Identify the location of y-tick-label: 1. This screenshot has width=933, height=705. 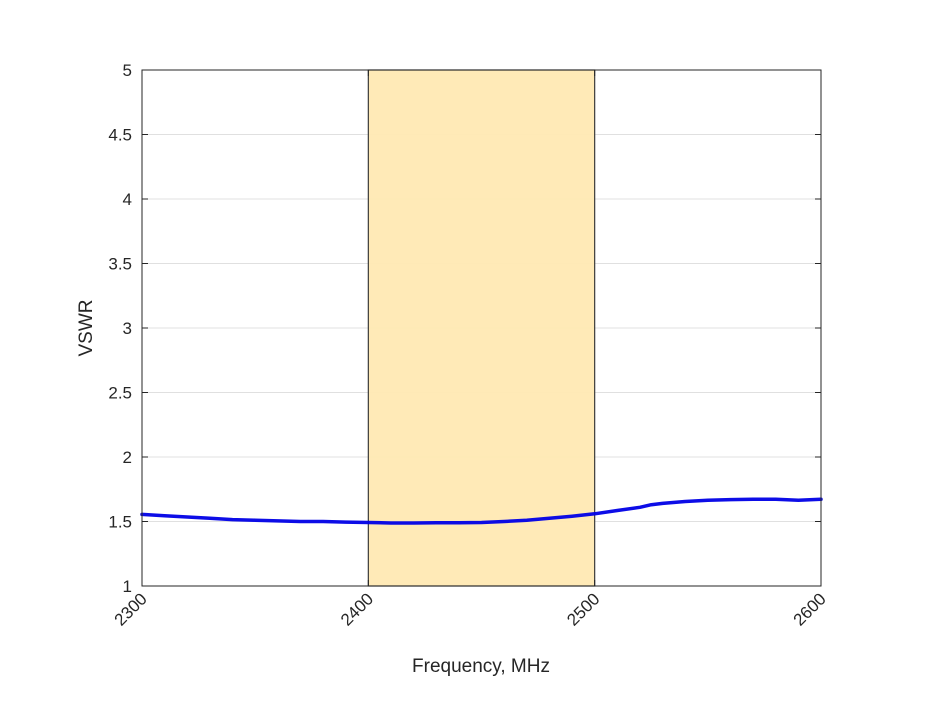
(127, 586).